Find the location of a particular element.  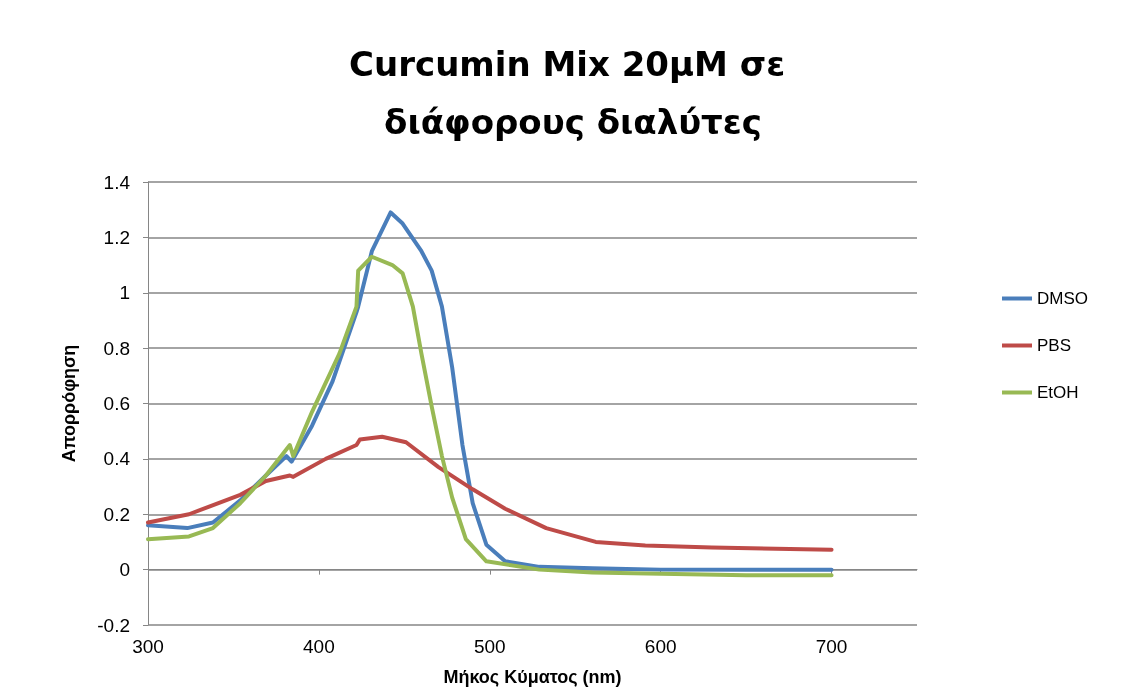

x-tick-label: 300 is located at coordinates (148, 646).